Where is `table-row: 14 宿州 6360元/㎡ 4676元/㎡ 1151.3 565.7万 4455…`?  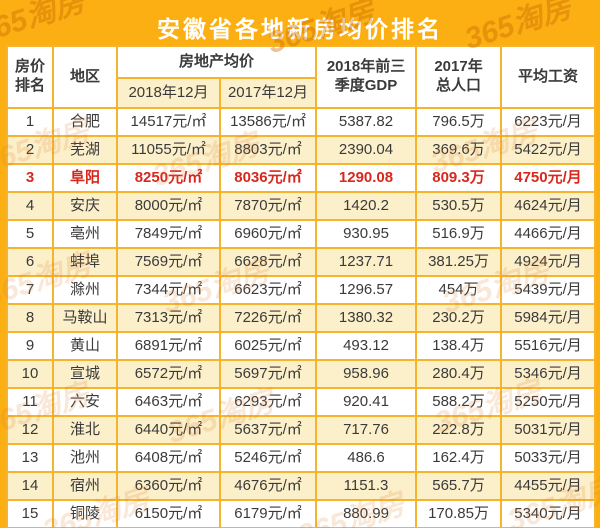 table-row: 14 宿州 6360元/㎡ 4676元/㎡ 1151.3 565.7万 4455… is located at coordinates (301, 486).